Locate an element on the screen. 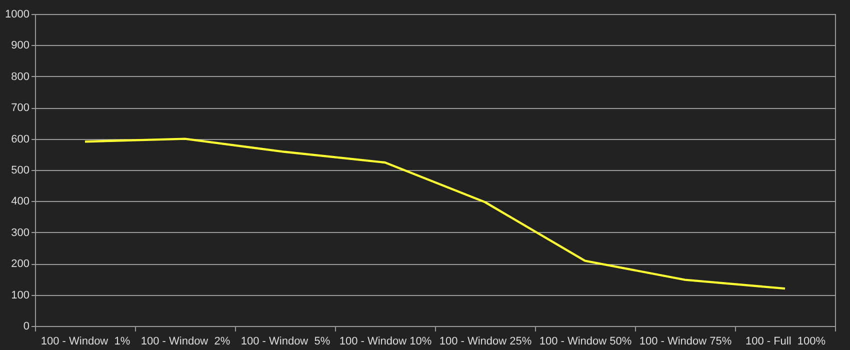  y-tick-label: 1000 is located at coordinates (17, 14).